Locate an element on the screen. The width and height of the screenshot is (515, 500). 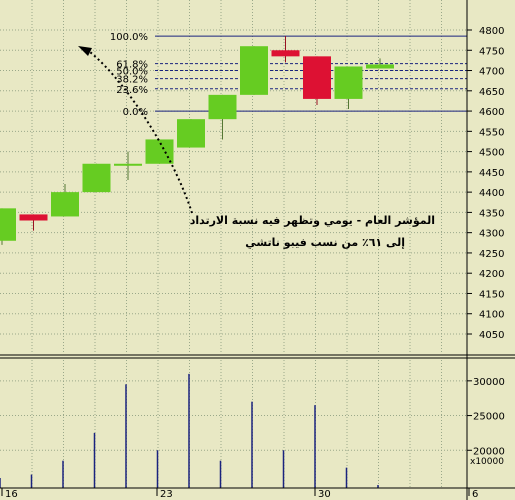
price-tick-label: 4550 is located at coordinates (491, 132).